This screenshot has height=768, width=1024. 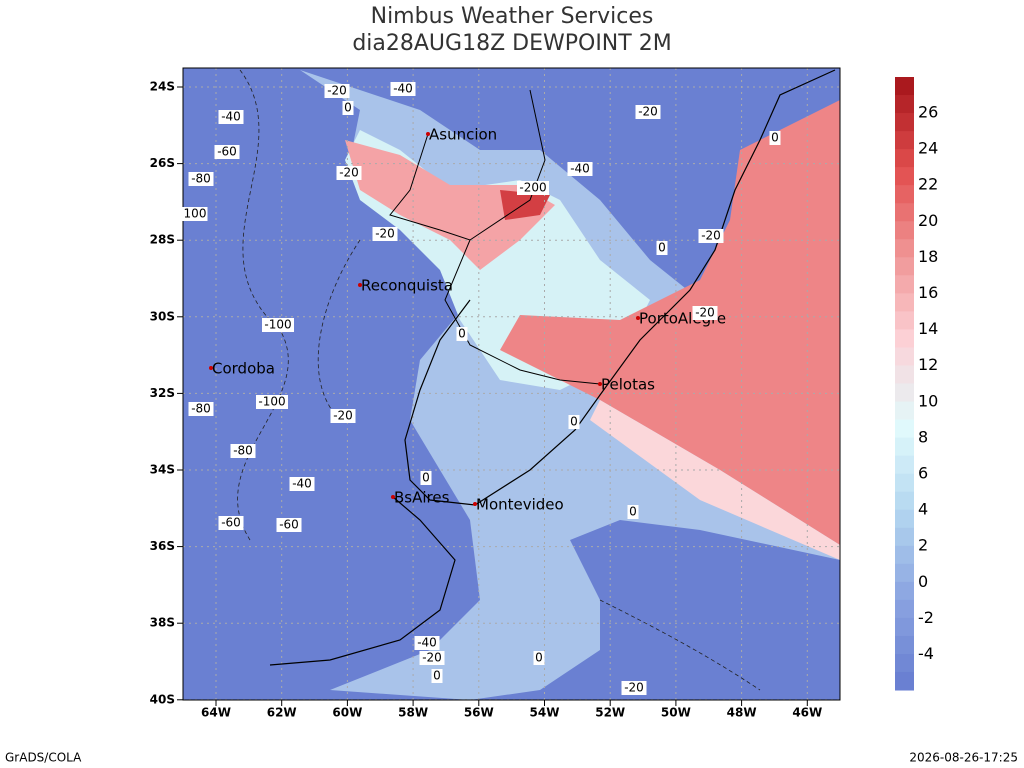 I want to click on contour-label: -60, so click(x=231, y=523).